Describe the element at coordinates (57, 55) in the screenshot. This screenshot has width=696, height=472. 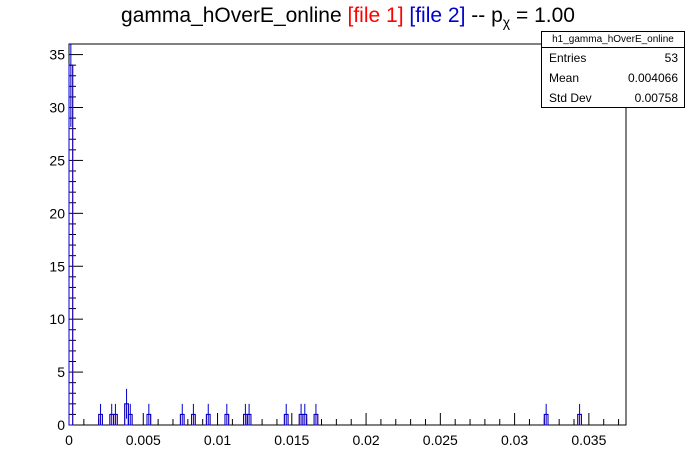
I see `y-tick-label: 35` at that location.